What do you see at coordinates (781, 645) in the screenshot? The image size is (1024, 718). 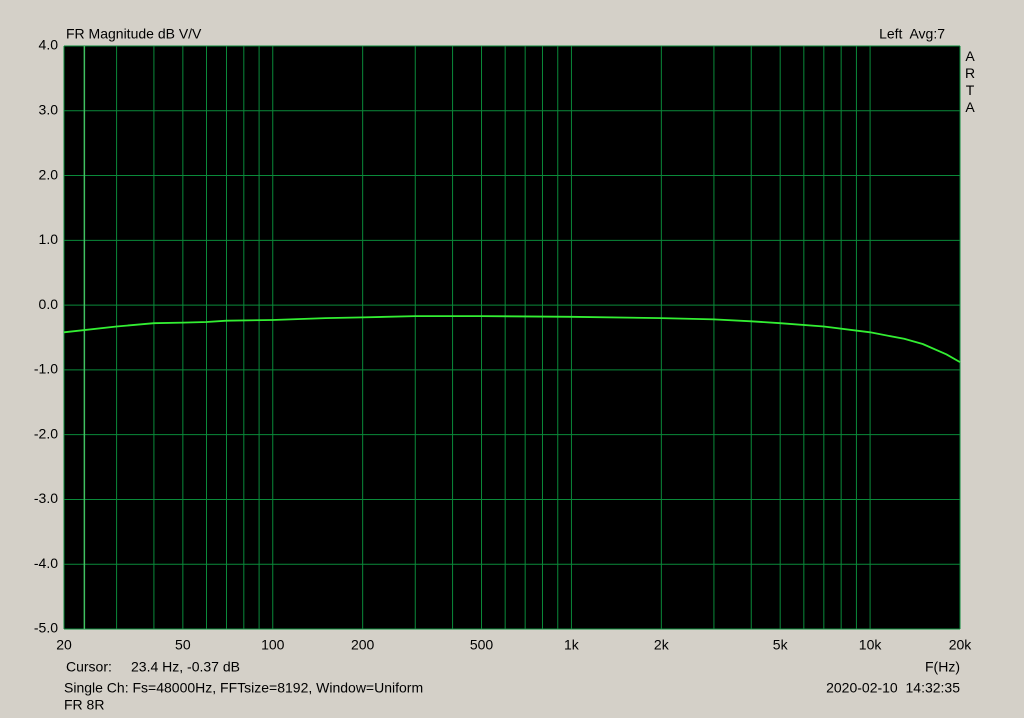 I see `x-tick-label: 5k` at bounding box center [781, 645].